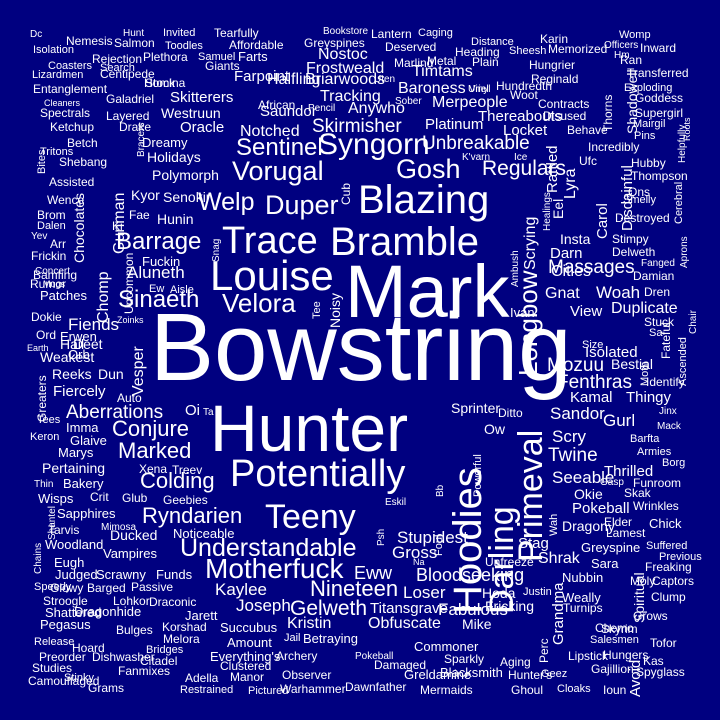 The width and height of the screenshot is (720, 720). Describe the element at coordinates (335, 310) in the screenshot. I see `cloud-word: Noisy` at that location.